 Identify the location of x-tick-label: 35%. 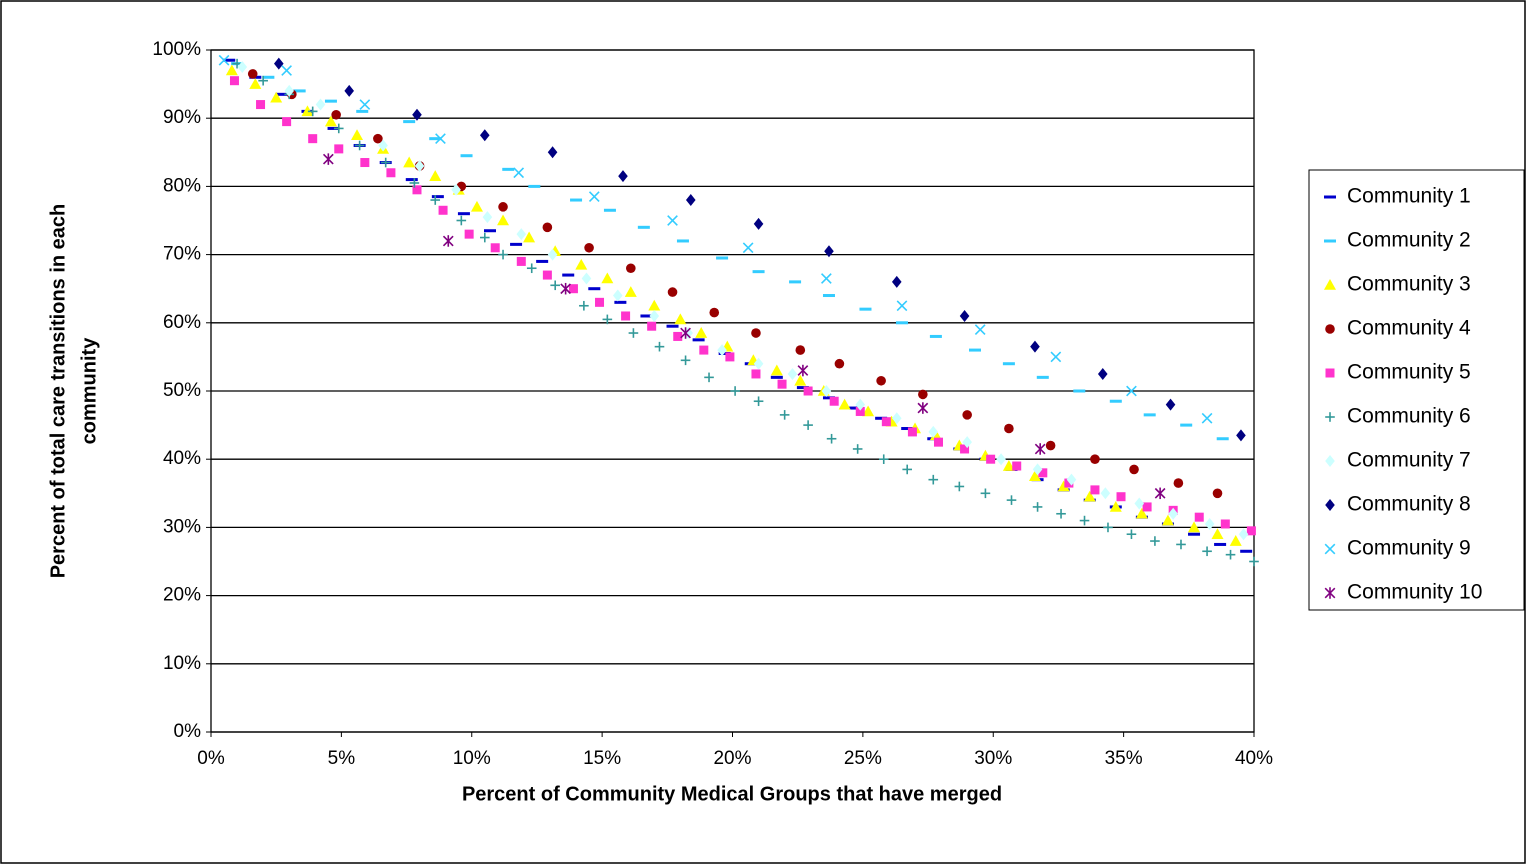
(1124, 758).